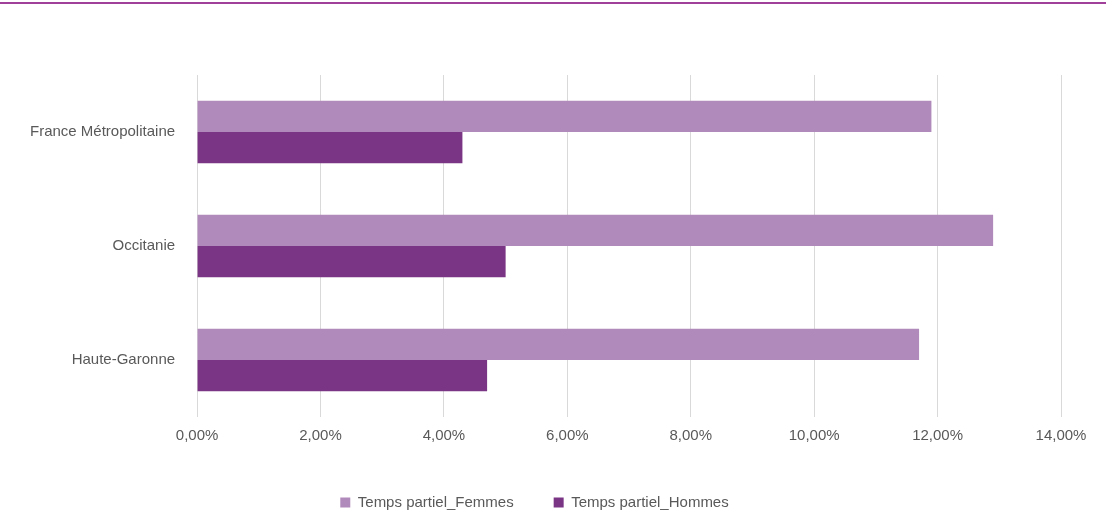  What do you see at coordinates (435, 501) in the screenshot?
I see `legend-label: Temps partiel_Femmes` at bounding box center [435, 501].